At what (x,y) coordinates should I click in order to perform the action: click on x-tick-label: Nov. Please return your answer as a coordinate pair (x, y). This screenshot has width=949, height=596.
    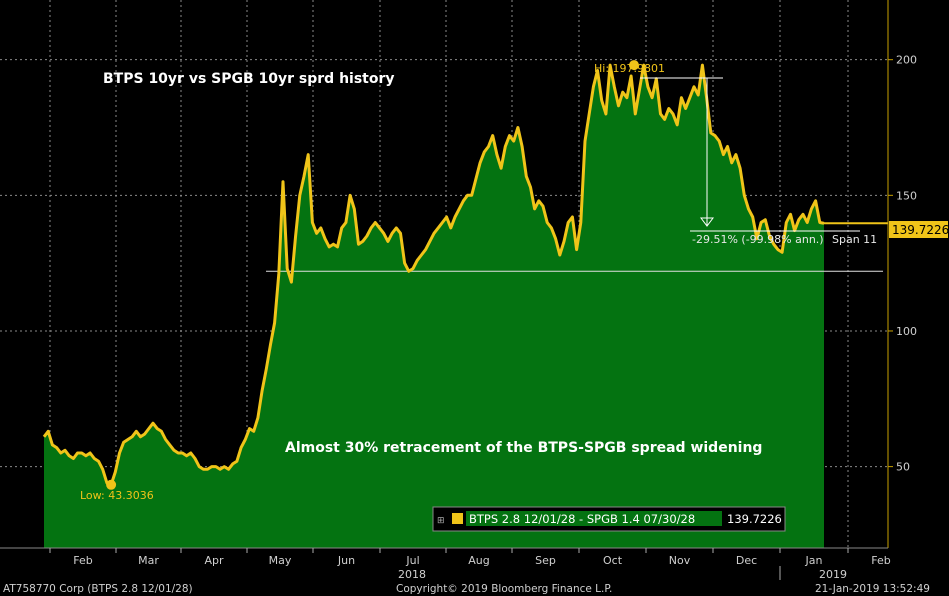
    Looking at the image, I should click on (680, 560).